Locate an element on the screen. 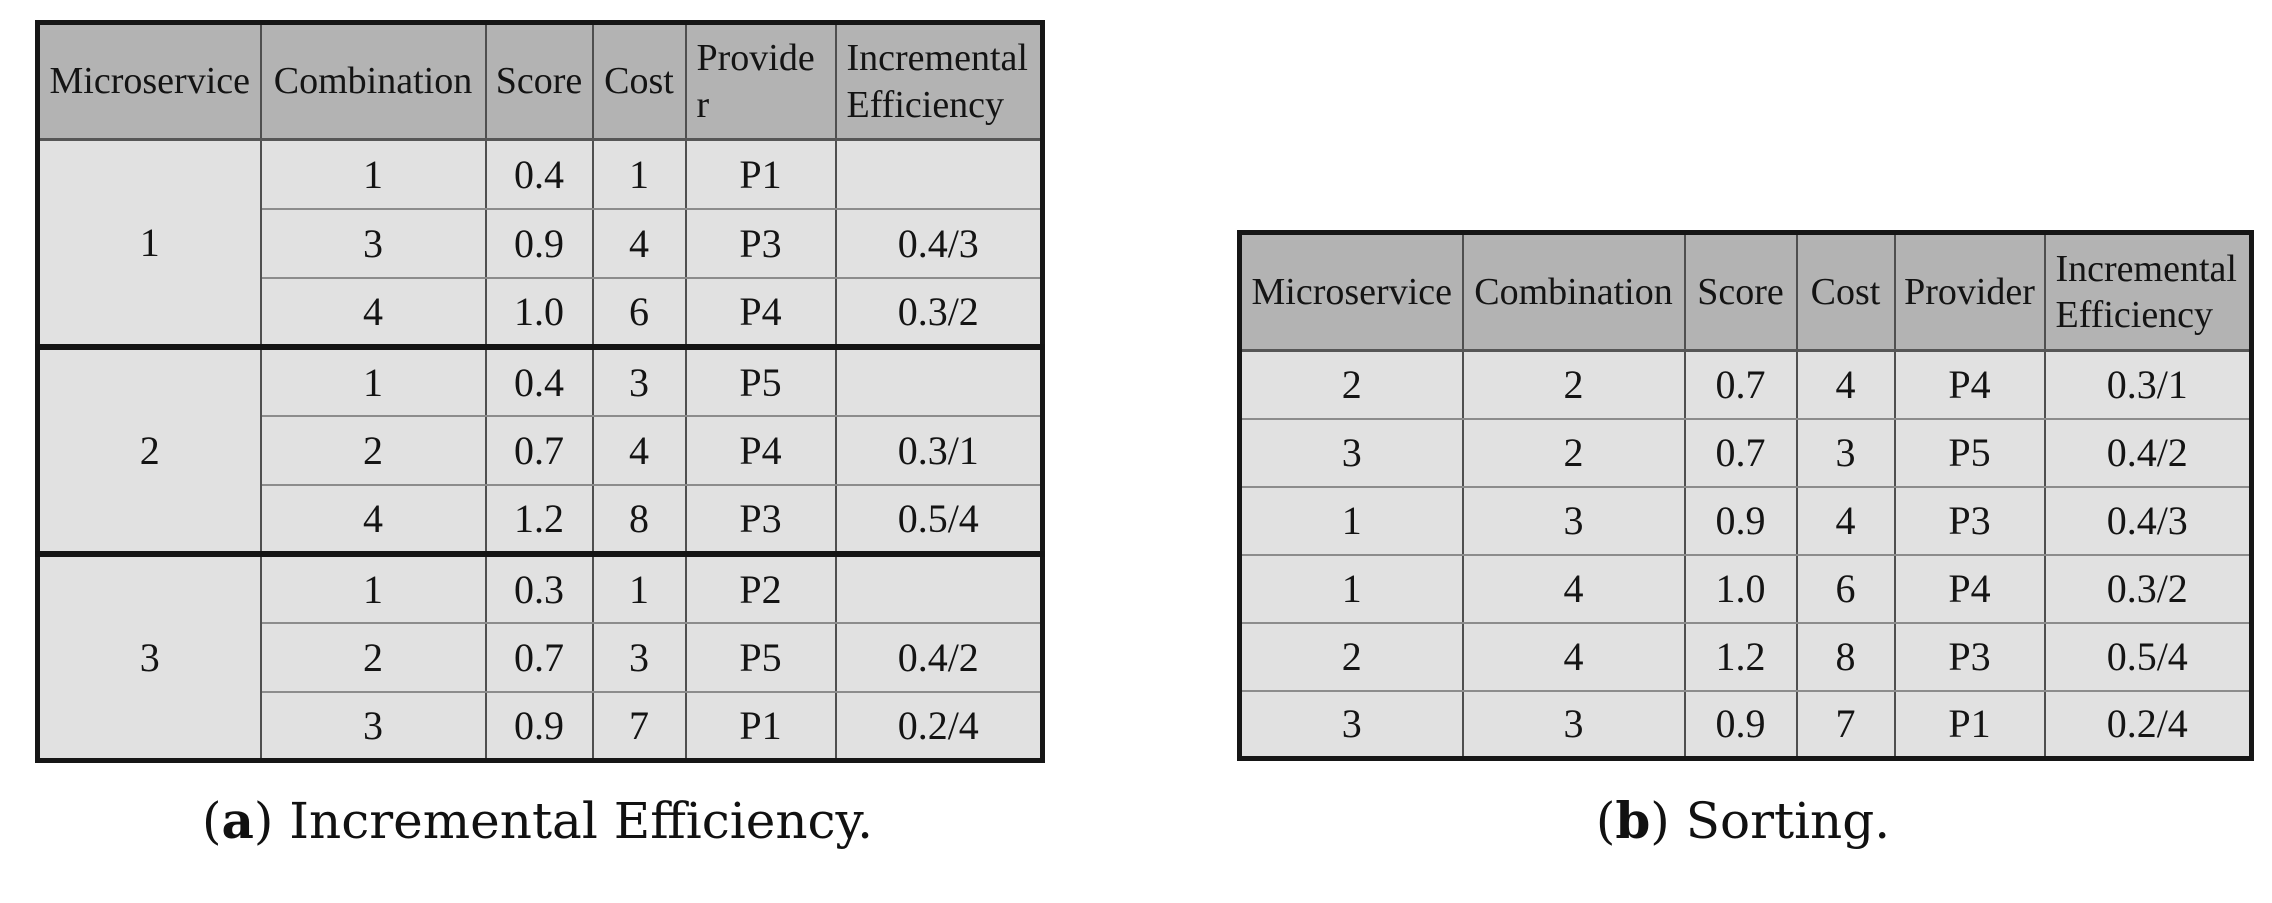 The height and width of the screenshot is (903, 2272). table-row: 2 0.7 3 P5 0.4/2 is located at coordinates (541, 657).